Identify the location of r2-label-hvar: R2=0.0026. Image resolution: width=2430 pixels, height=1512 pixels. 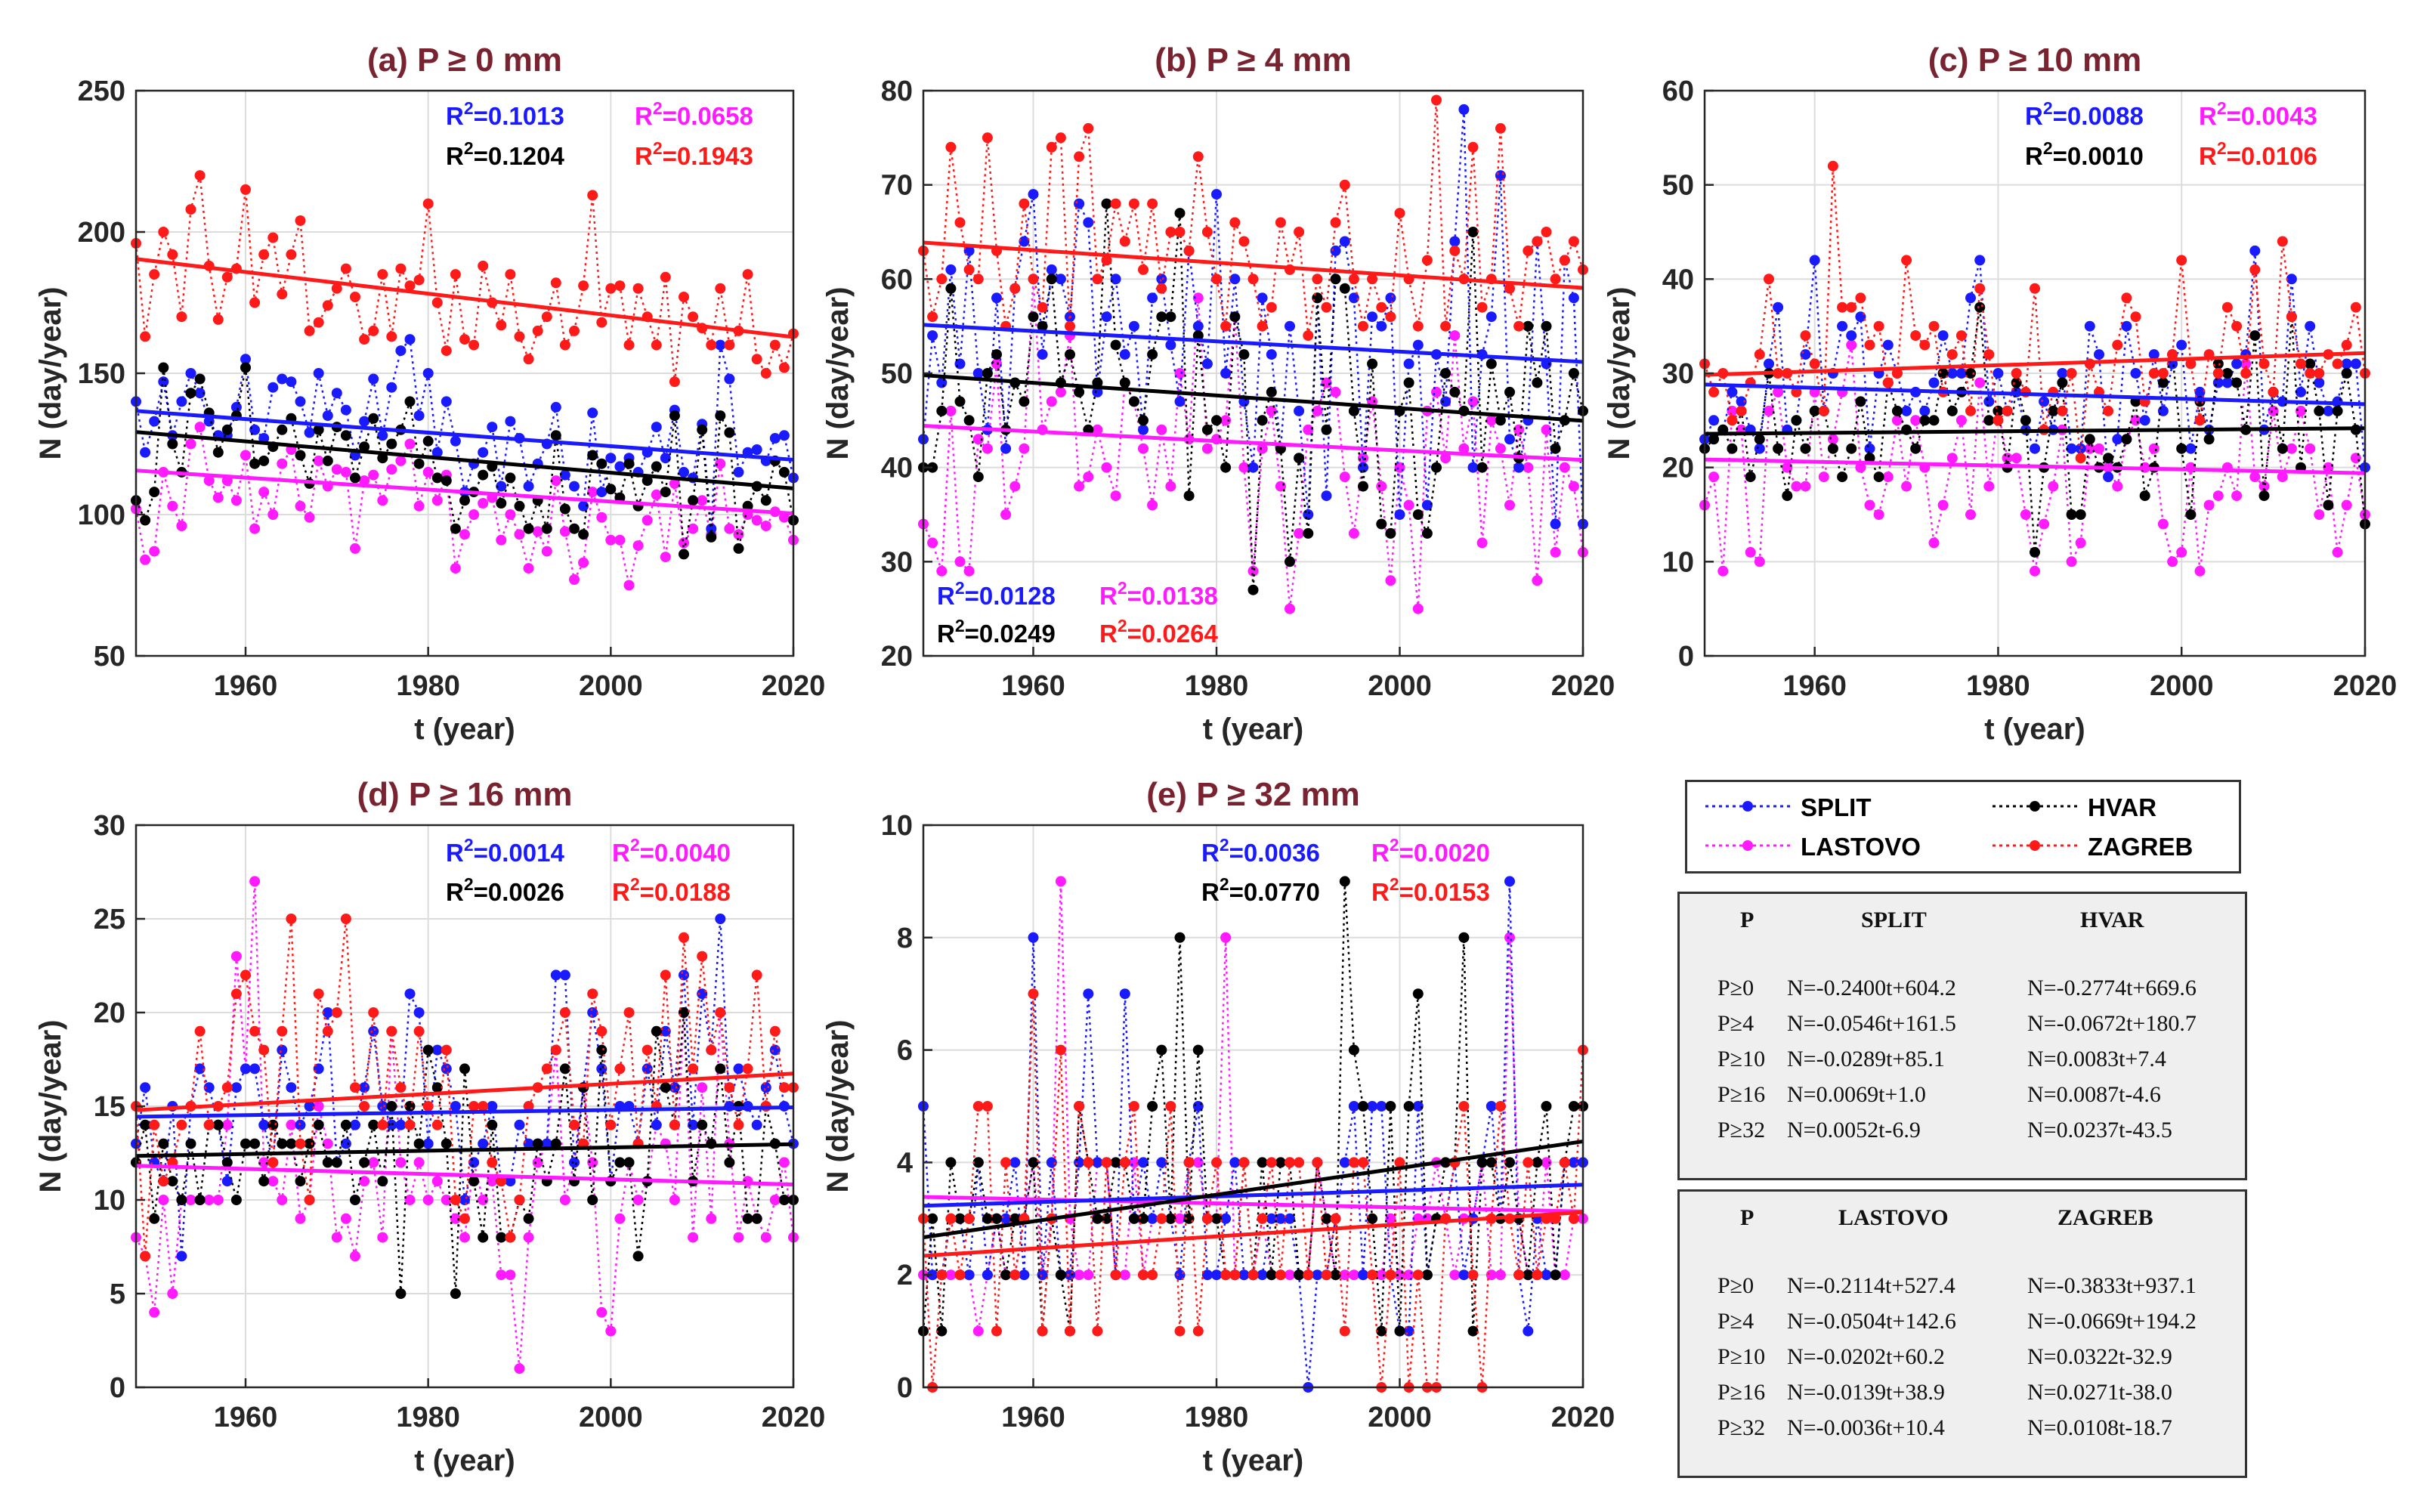
(505, 890).